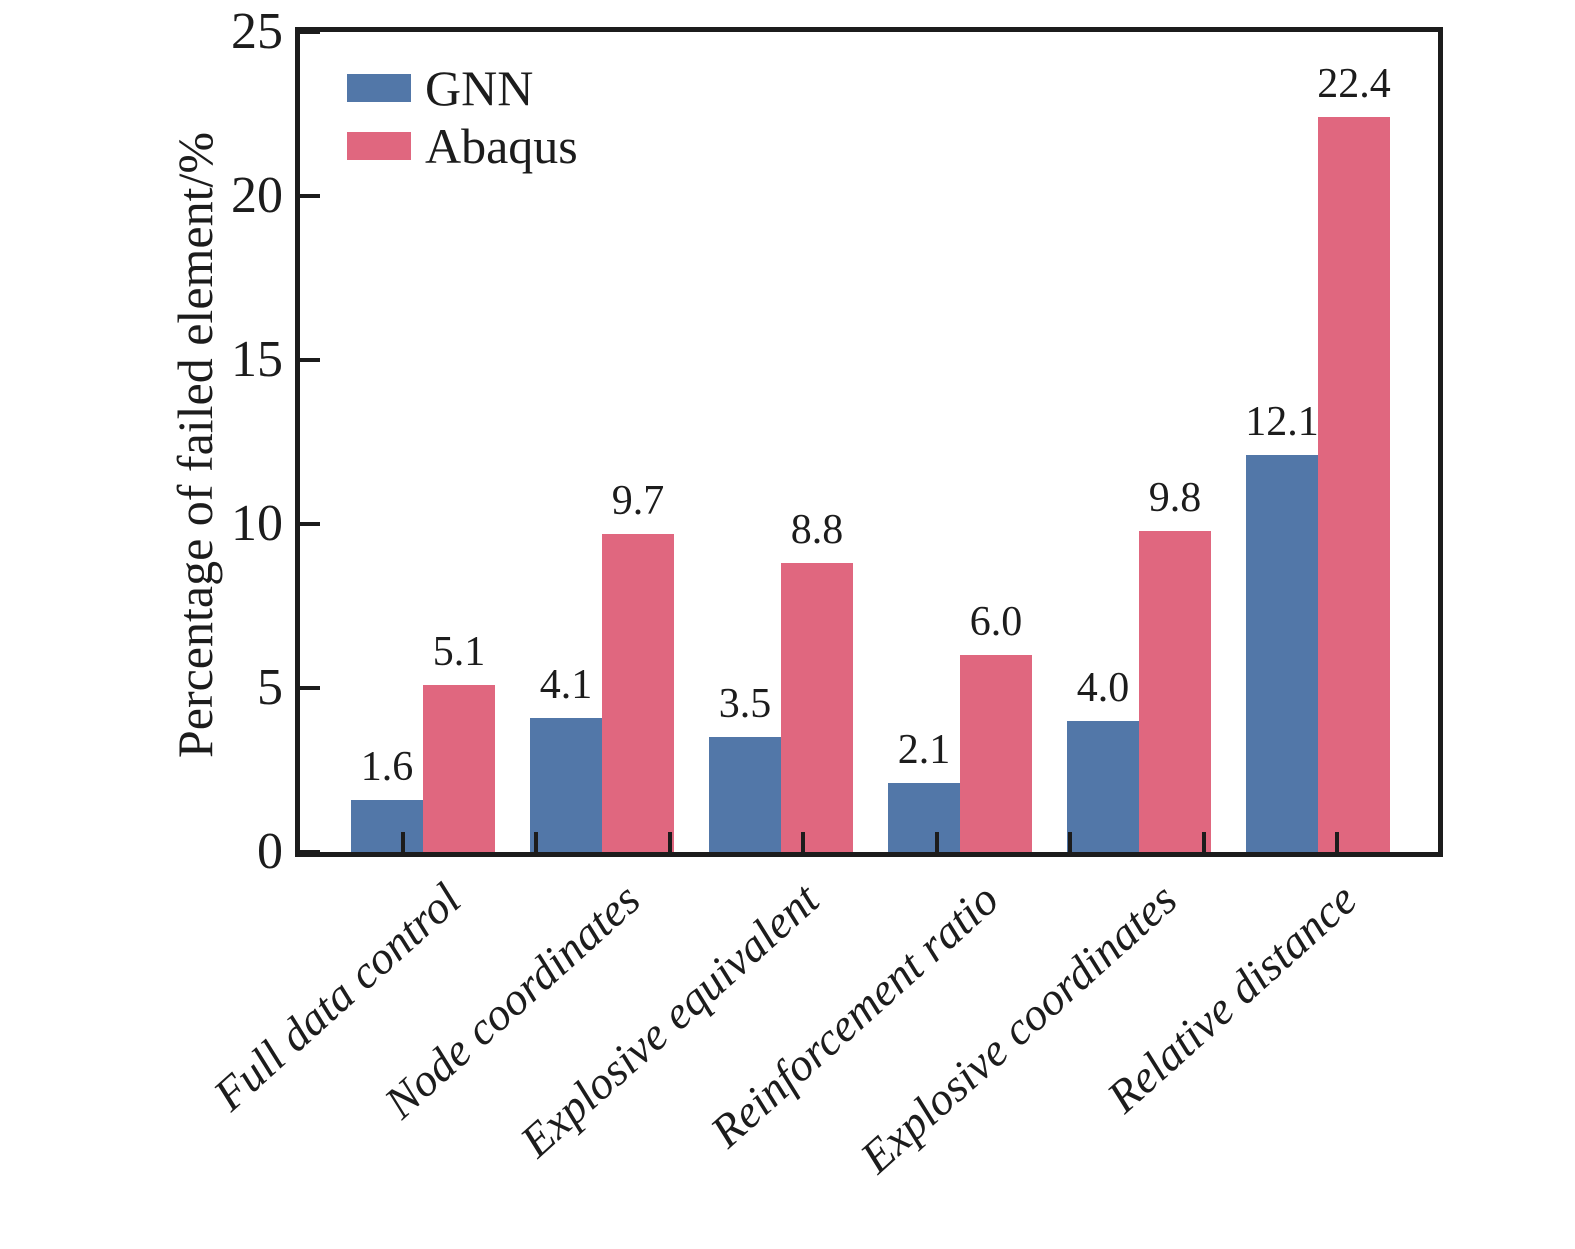 This screenshot has width=1575, height=1249. I want to click on y-tick-label: 15, so click(257, 359).